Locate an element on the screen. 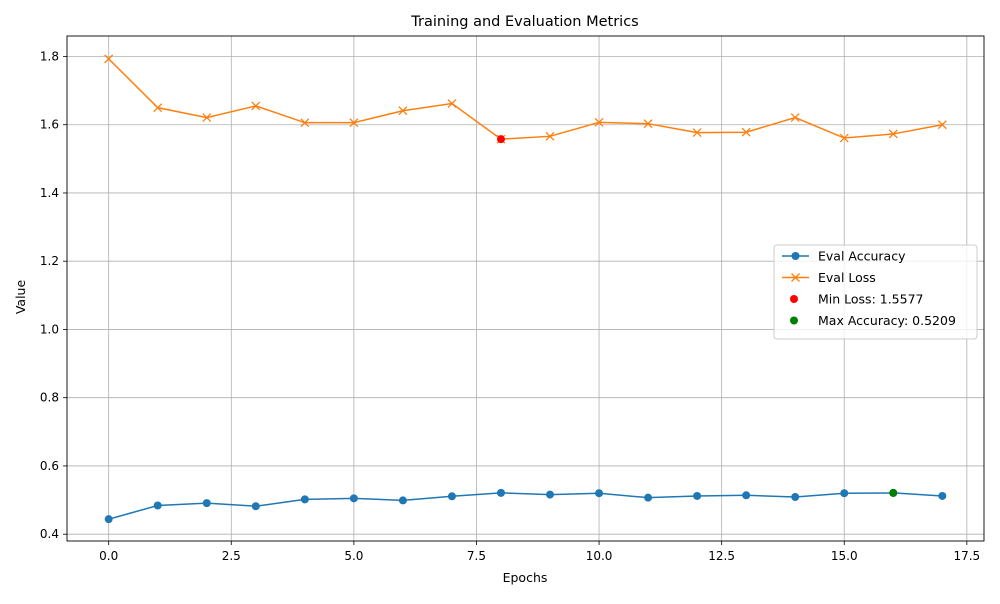 Image resolution: width=1000 pixels, height=604 pixels. legend-label: Max Accuracy: 0.5209 is located at coordinates (887, 320).